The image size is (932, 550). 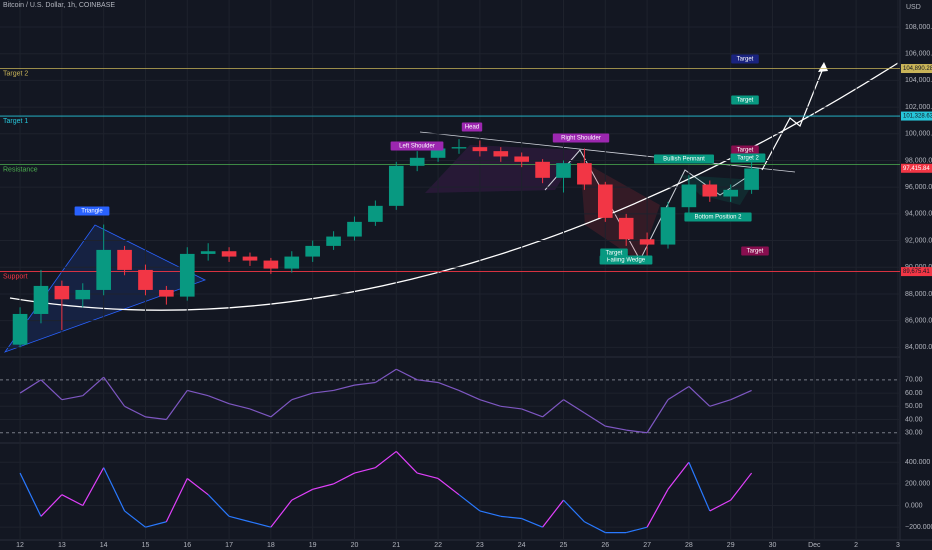 I want to click on annotation: Bullish Pennant, so click(x=684, y=160).